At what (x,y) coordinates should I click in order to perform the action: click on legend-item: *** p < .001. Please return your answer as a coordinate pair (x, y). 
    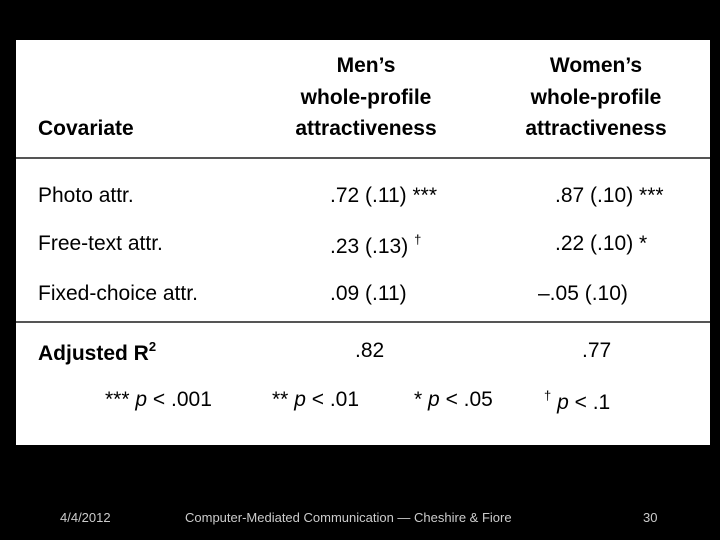
    Looking at the image, I should click on (158, 399).